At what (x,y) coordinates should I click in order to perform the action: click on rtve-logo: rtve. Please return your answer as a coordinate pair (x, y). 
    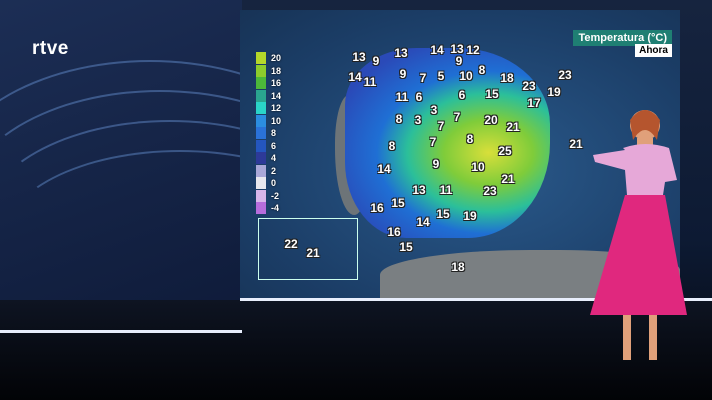
    Looking at the image, I should click on (50, 48).